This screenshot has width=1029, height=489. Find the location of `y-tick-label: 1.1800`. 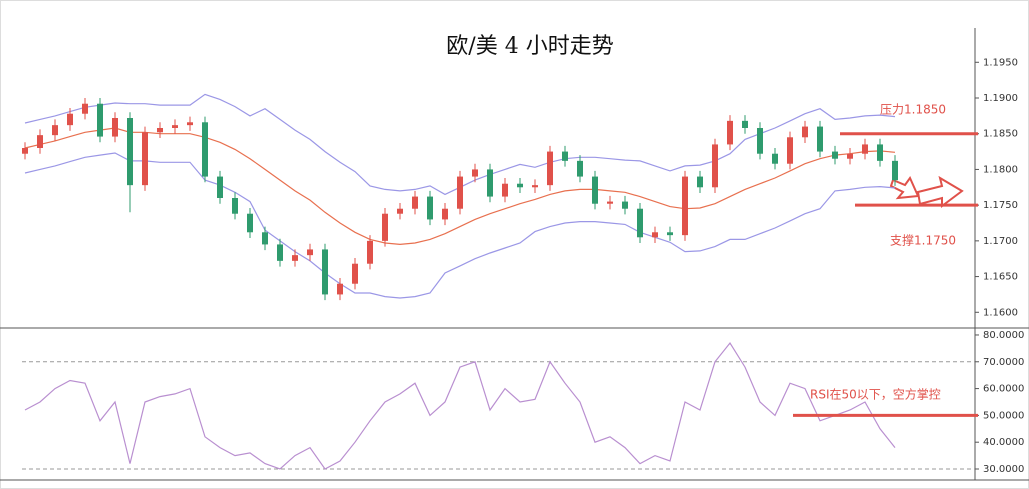

y-tick-label: 1.1800 is located at coordinates (1000, 169).